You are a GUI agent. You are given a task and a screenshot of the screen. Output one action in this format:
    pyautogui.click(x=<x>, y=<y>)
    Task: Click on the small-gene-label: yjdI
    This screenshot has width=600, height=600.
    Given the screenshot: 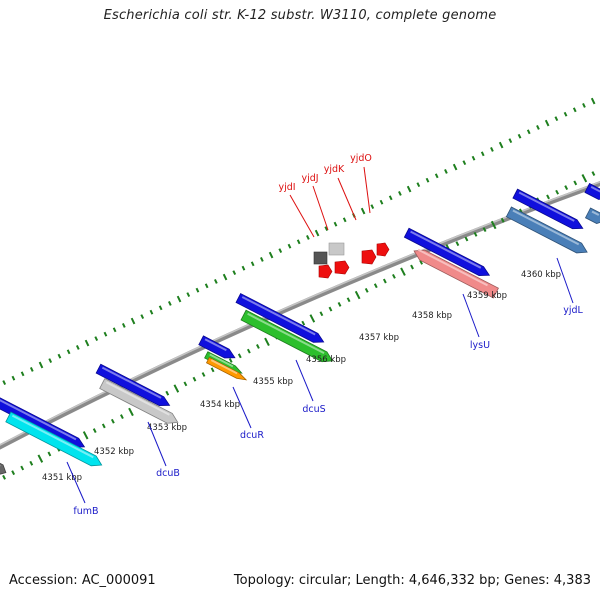 What is the action you would take?
    pyautogui.click(x=286, y=187)
    